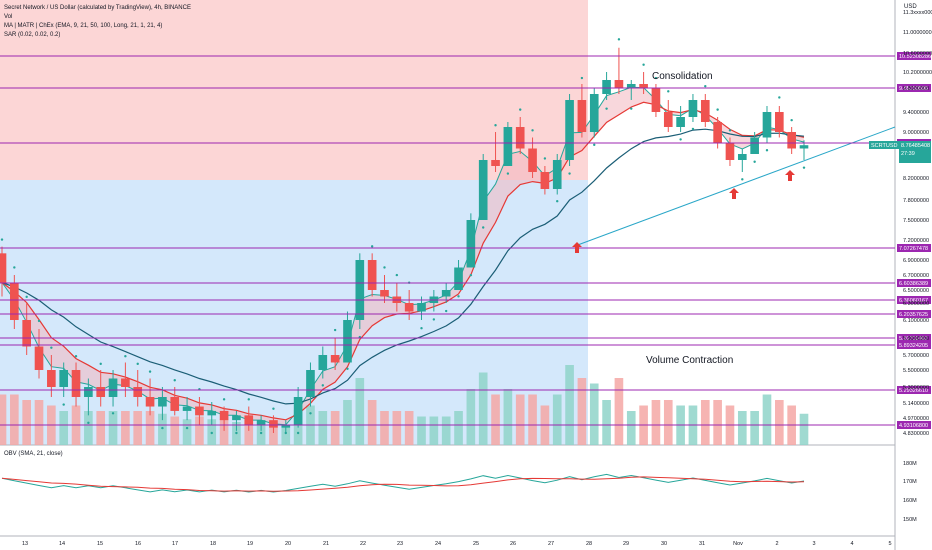  I want to click on currency-label: USD, so click(910, 7).